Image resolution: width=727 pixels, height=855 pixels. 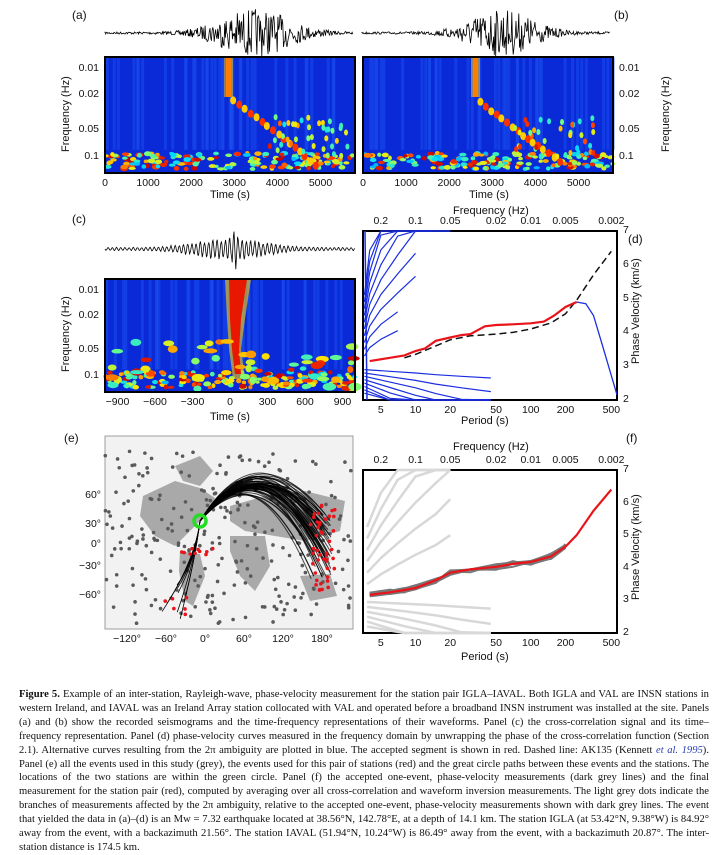 What do you see at coordinates (229, 33) in the screenshot?
I see `seismogram-a` at bounding box center [229, 33].